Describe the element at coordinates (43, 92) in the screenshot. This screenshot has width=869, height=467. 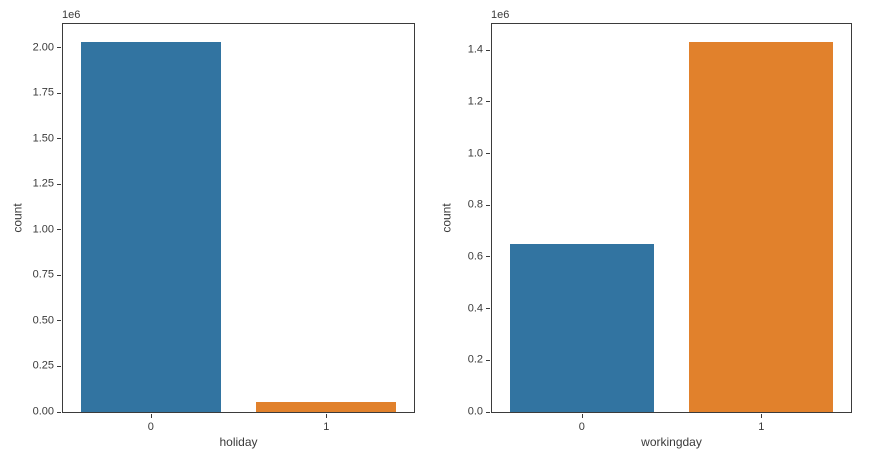
I see `y-tick-label: 1.75` at that location.